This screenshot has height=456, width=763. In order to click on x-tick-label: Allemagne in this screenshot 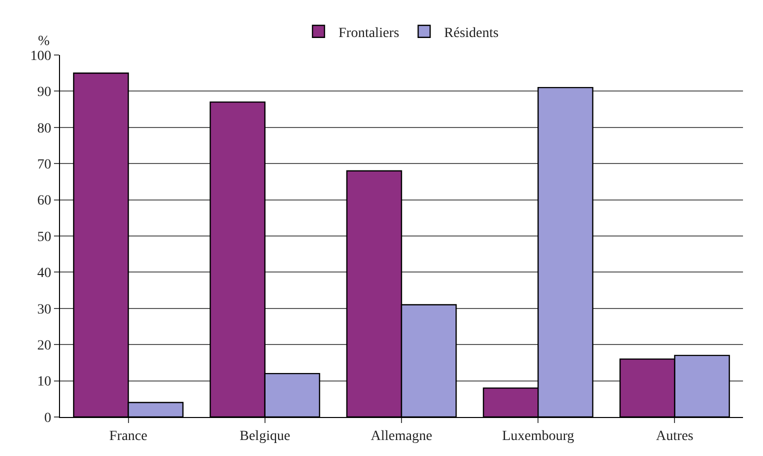, I will do `click(401, 436)`.